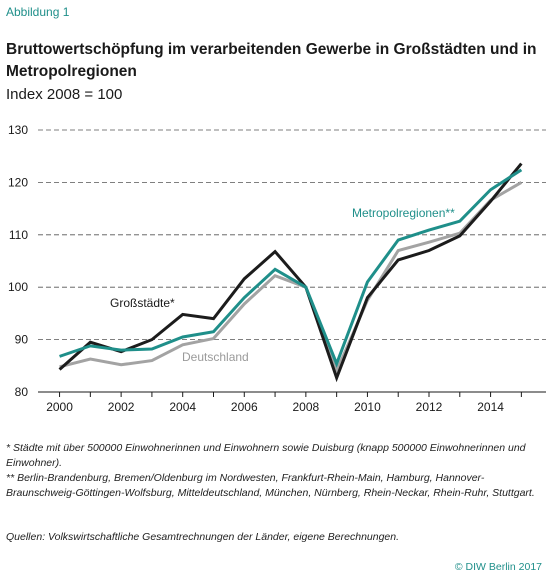  I want to click on x-tick-label: 2014, so click(490, 407).